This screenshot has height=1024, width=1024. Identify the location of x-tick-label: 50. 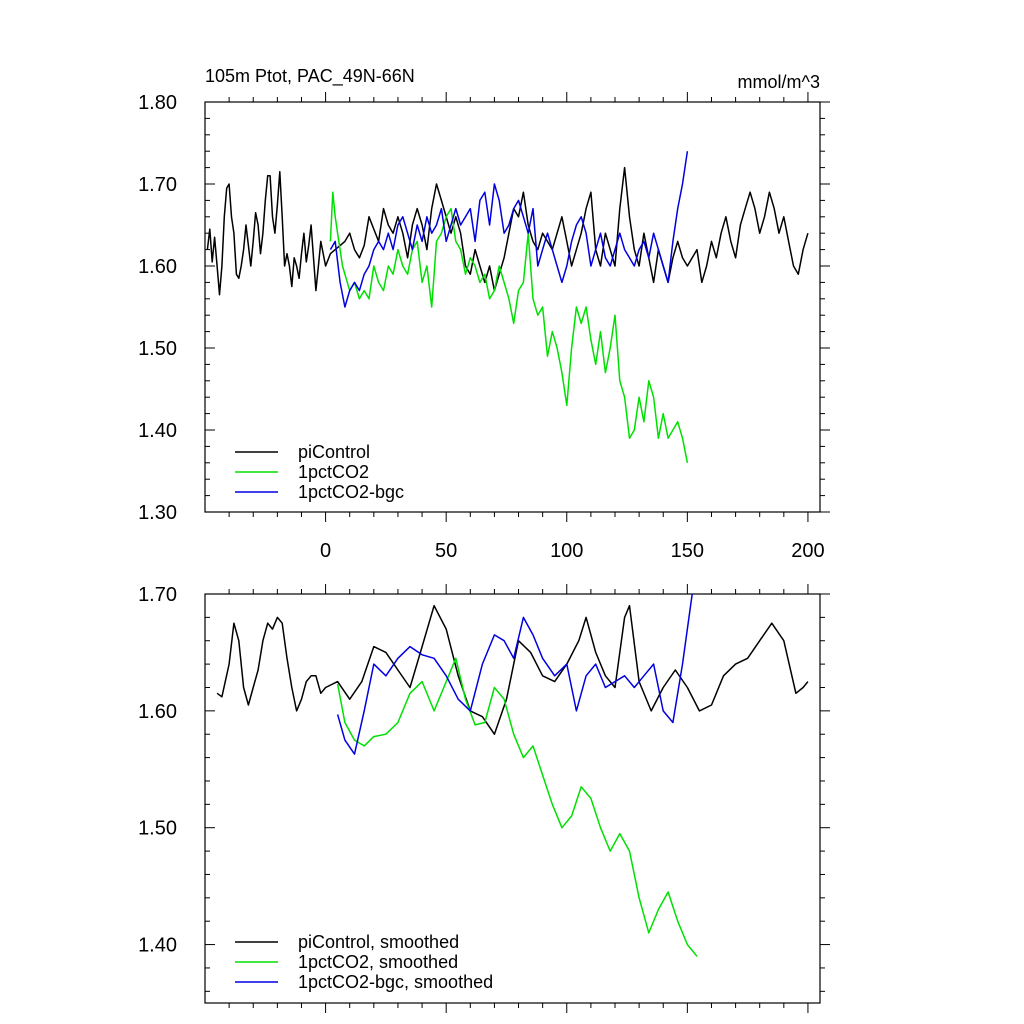
(446, 551).